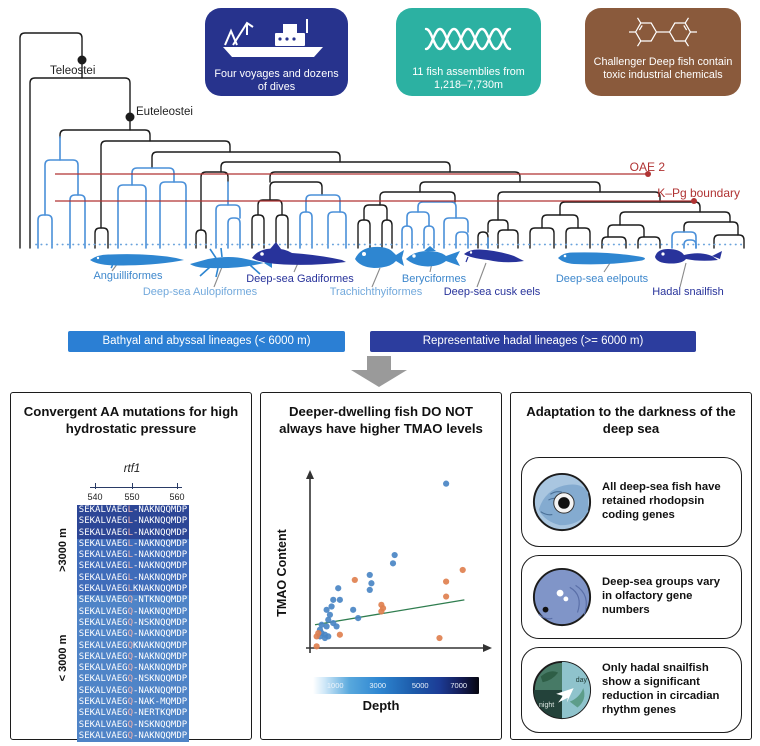 The width and height of the screenshot is (760, 746). I want to click on alignment-row: SEKALVAEG Q -NERTKQMDP, so click(133, 714).